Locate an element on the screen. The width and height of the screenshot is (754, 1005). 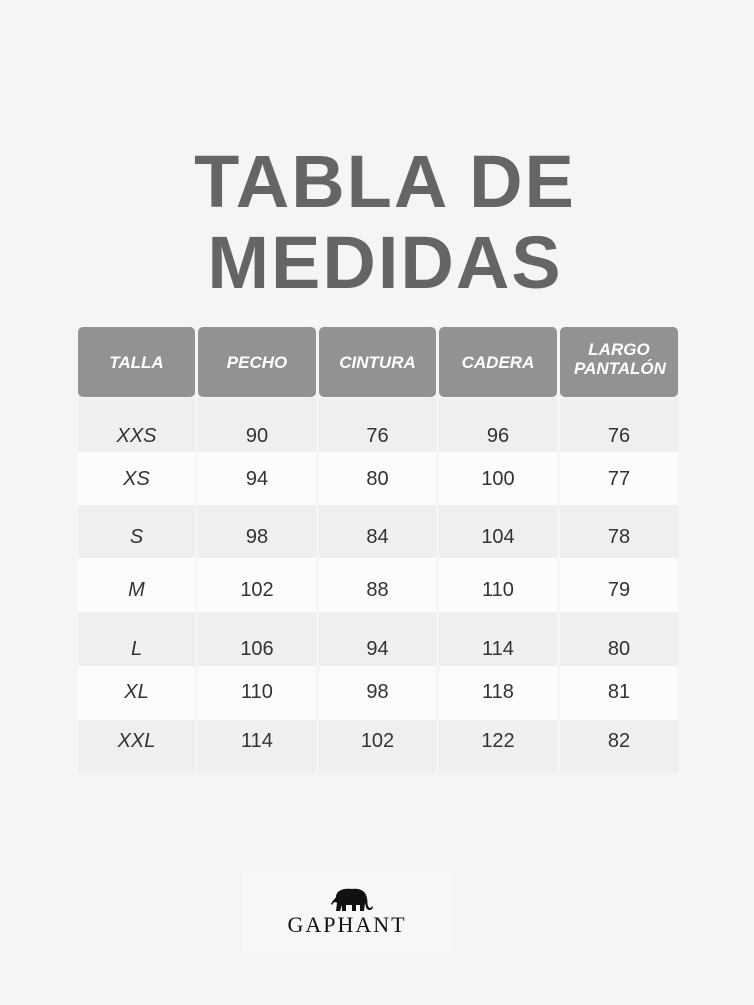
cell-value: XS is located at coordinates (136, 479).